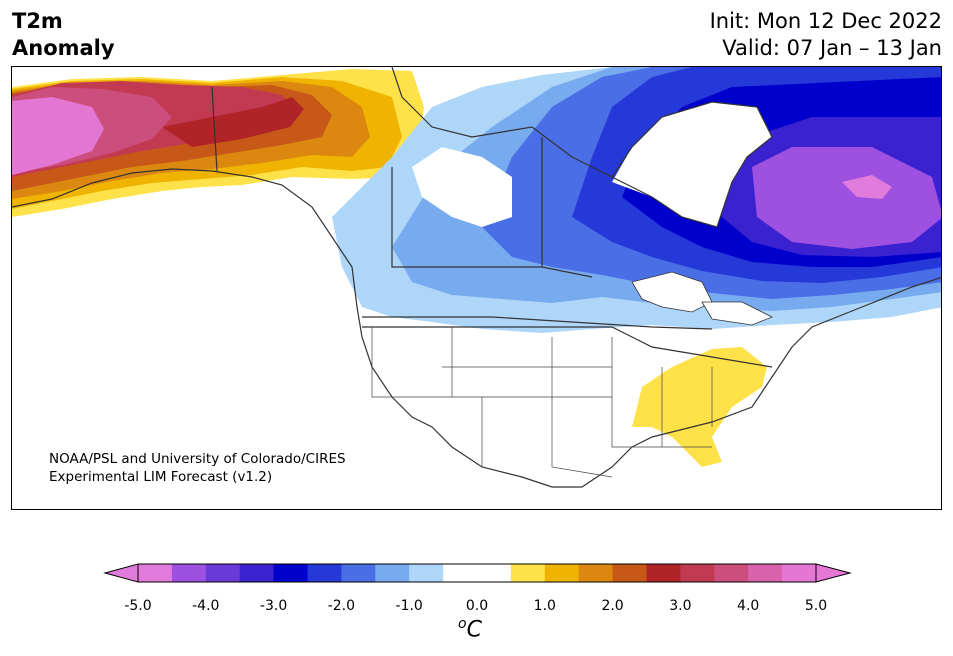 This screenshot has width=953, height=656. Describe the element at coordinates (58, 136) in the screenshot. I see `alaska-magenta-region` at that location.